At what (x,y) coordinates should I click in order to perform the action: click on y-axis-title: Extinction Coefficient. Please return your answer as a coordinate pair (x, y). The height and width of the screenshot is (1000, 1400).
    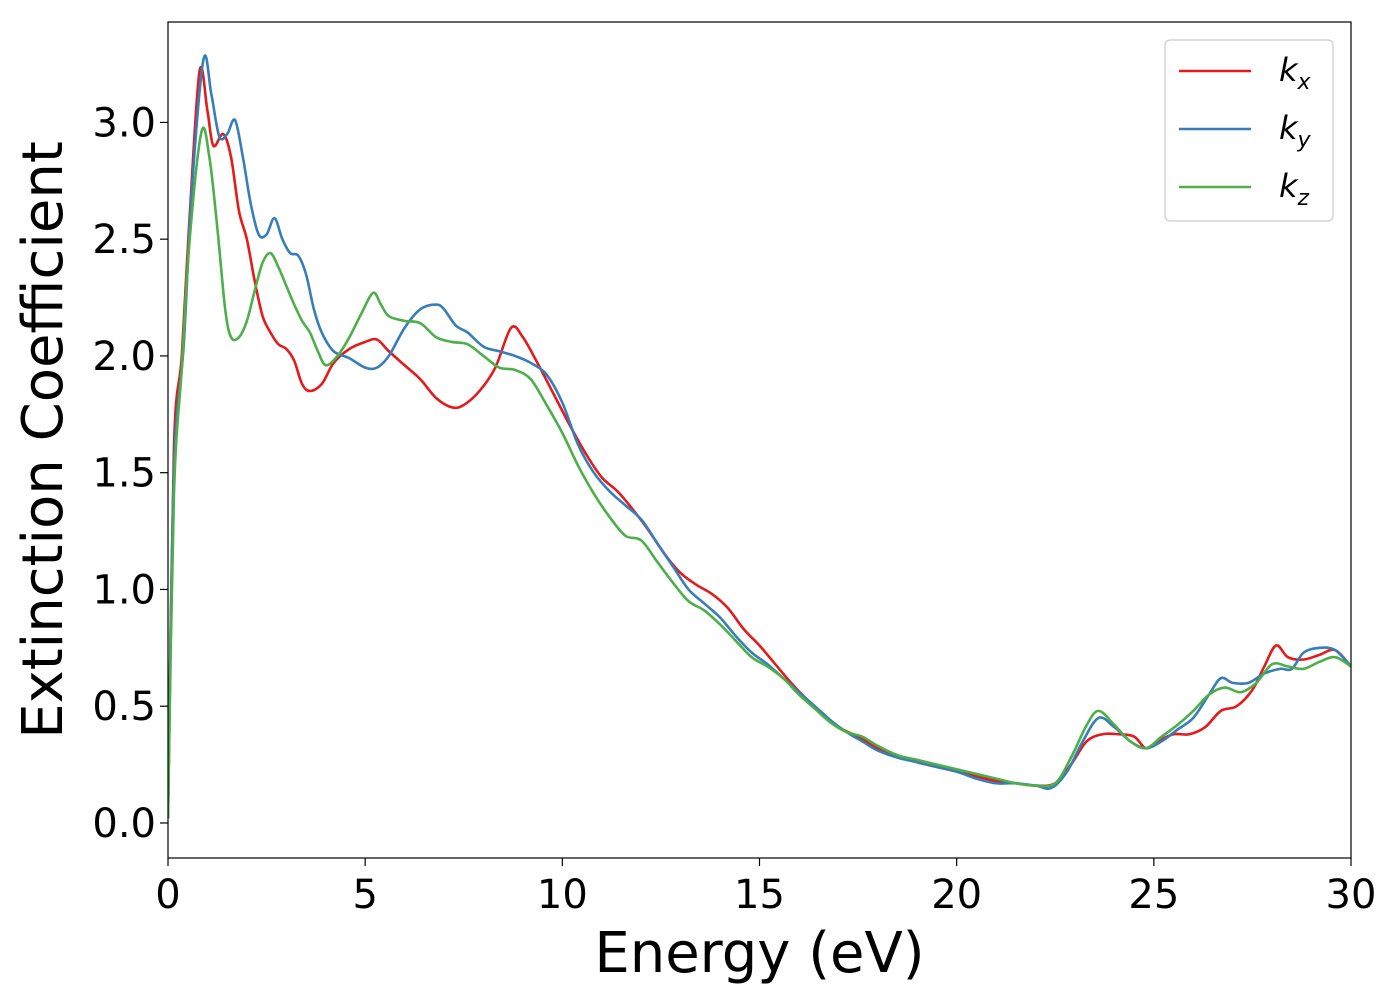
    Looking at the image, I should click on (43, 440).